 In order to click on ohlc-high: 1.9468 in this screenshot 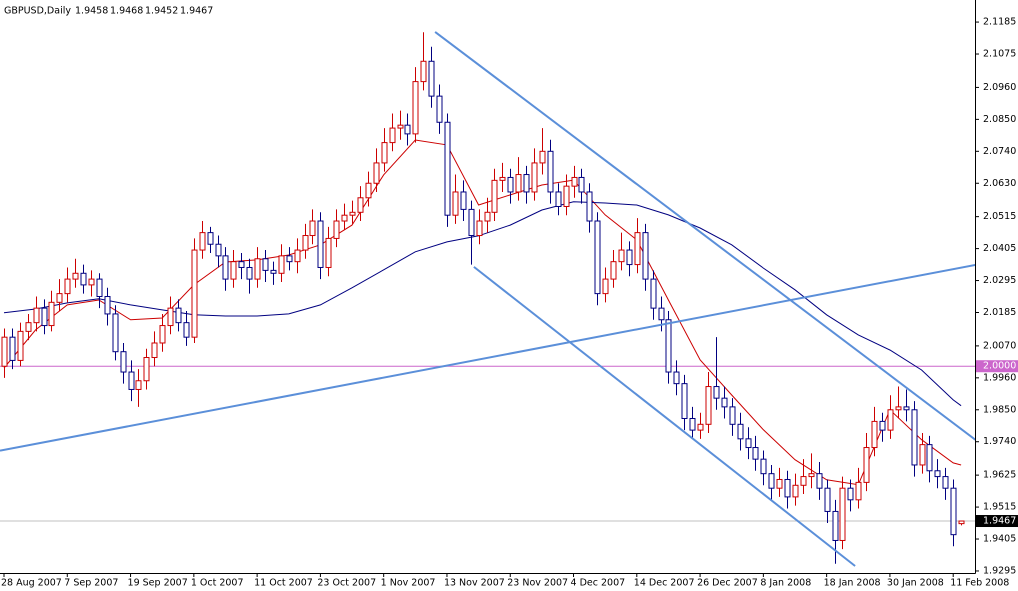, I will do `click(126, 11)`.